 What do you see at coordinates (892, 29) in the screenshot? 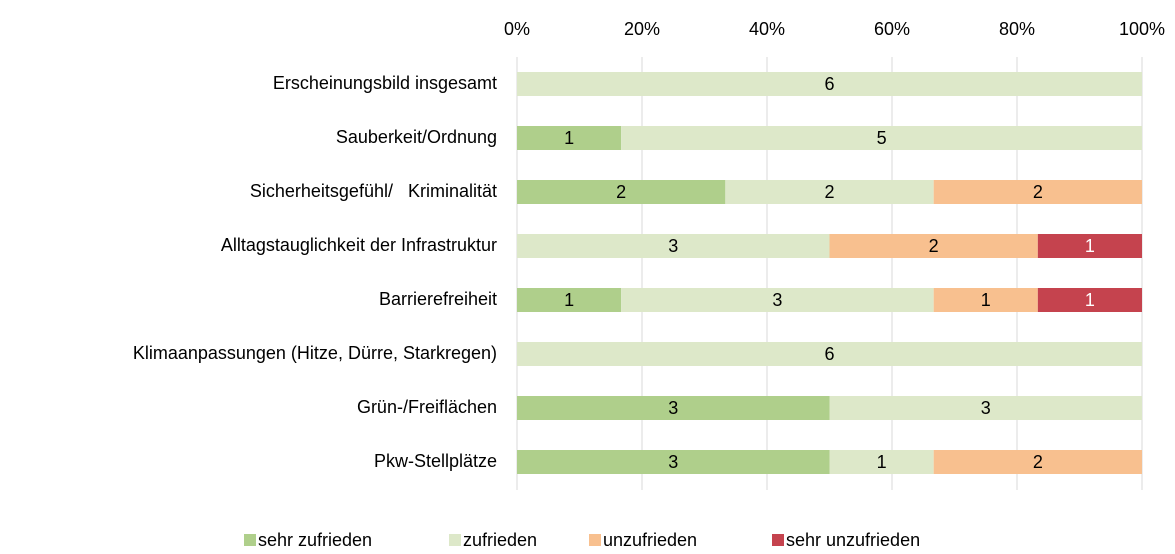
I see `x-tick-label: 60%` at bounding box center [892, 29].